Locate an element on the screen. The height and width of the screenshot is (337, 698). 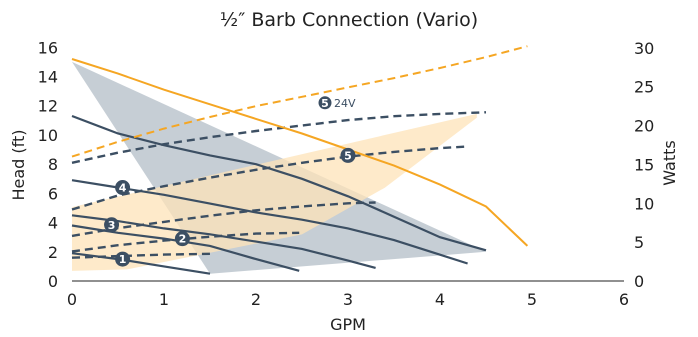
series-line-1-right is located at coordinates (141, 255).